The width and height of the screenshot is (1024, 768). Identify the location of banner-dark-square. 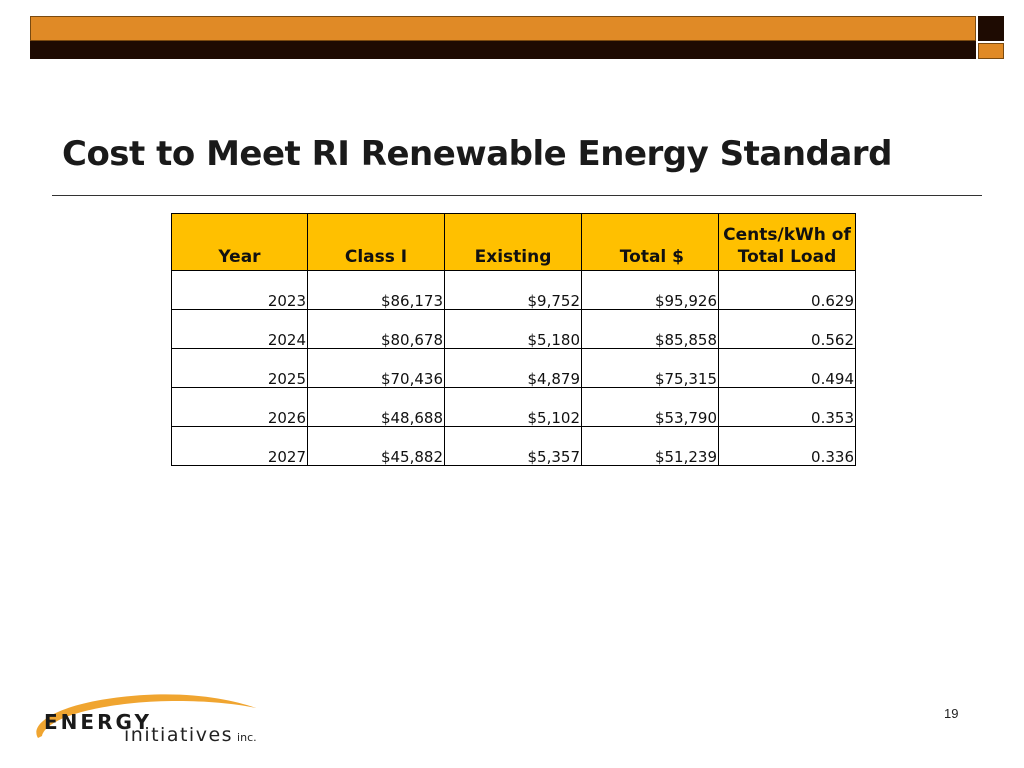
(991, 28).